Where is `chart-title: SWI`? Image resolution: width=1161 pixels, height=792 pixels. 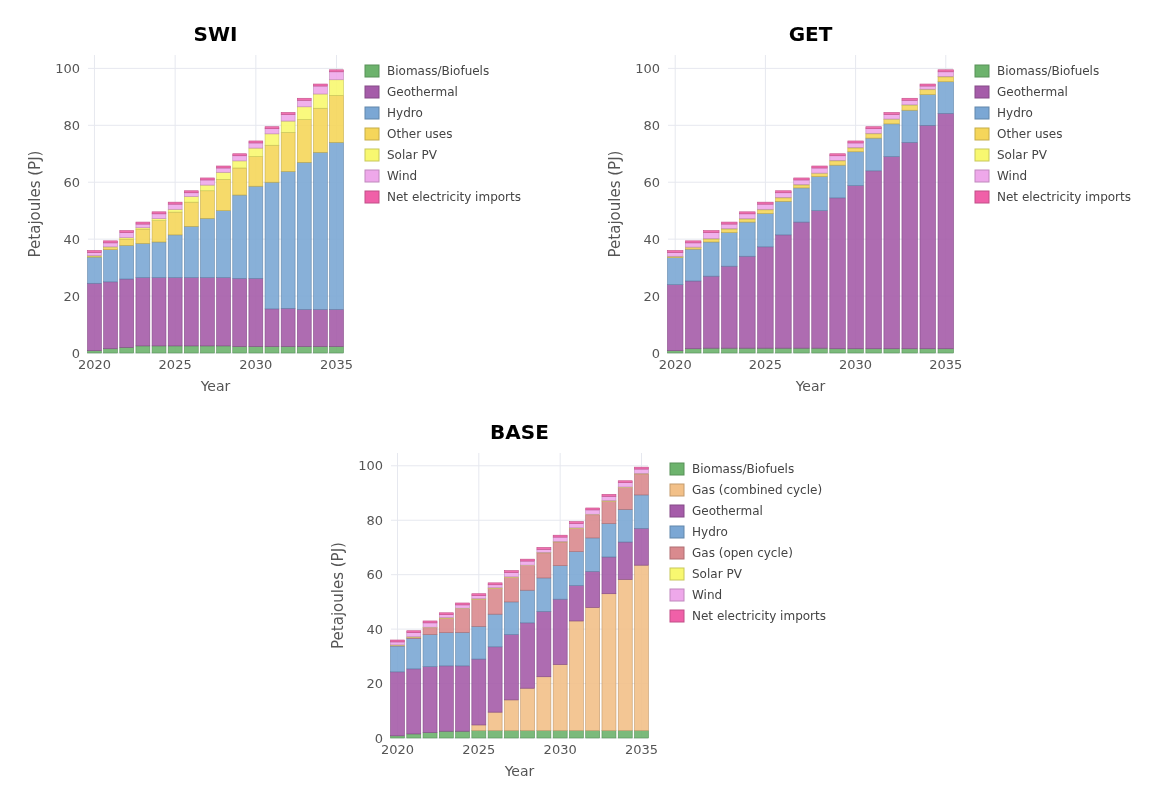 chart-title: SWI is located at coordinates (215, 34).